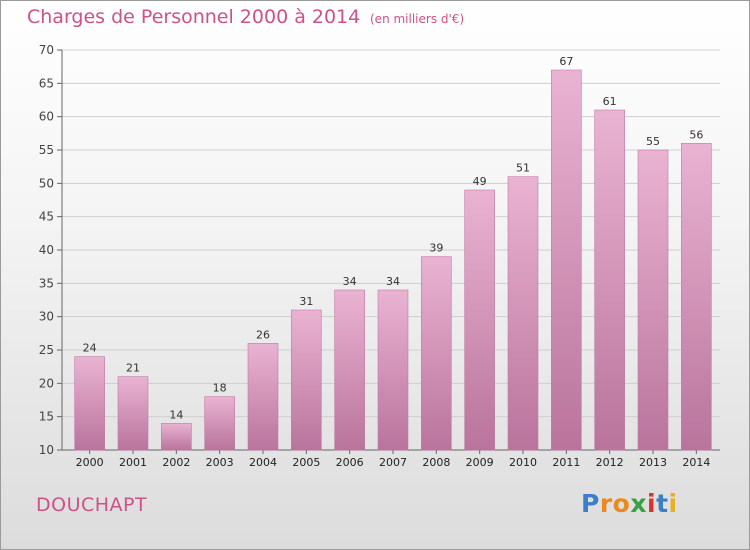  What do you see at coordinates (479, 320) in the screenshot?
I see `bar-2009` at bounding box center [479, 320].